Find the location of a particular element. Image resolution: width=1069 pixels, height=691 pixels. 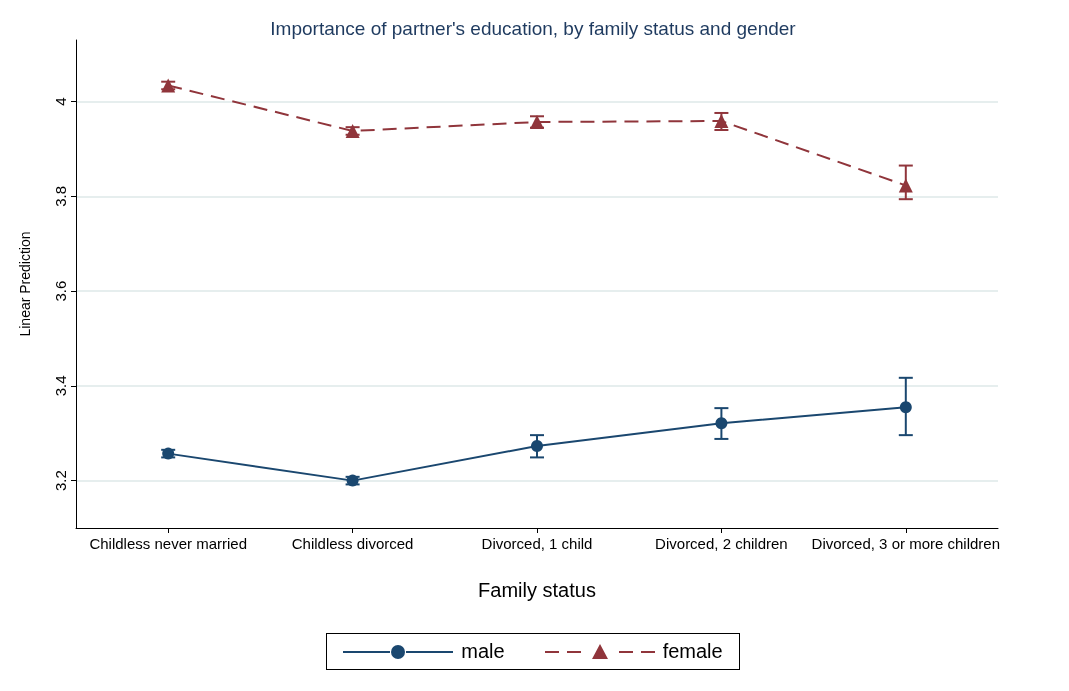

y-axis-title: Linear Prediction is located at coordinates (25, 284).